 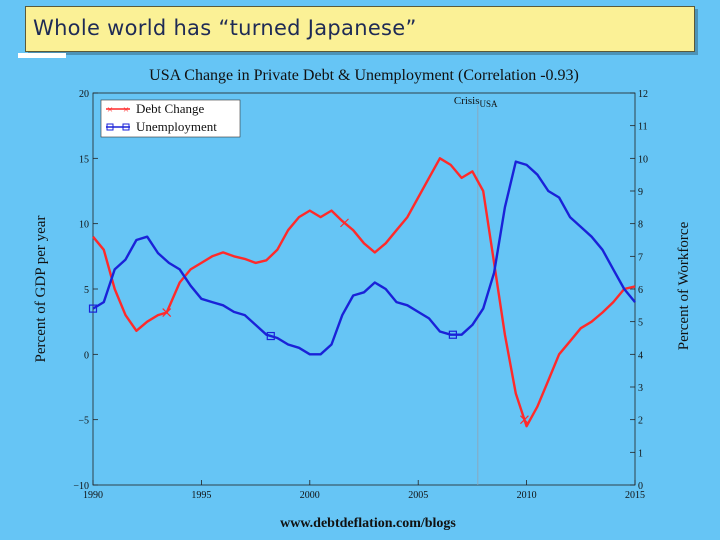 What do you see at coordinates (225, 28) in the screenshot?
I see `slide-title: Whole world has “turned Japanese”` at bounding box center [225, 28].